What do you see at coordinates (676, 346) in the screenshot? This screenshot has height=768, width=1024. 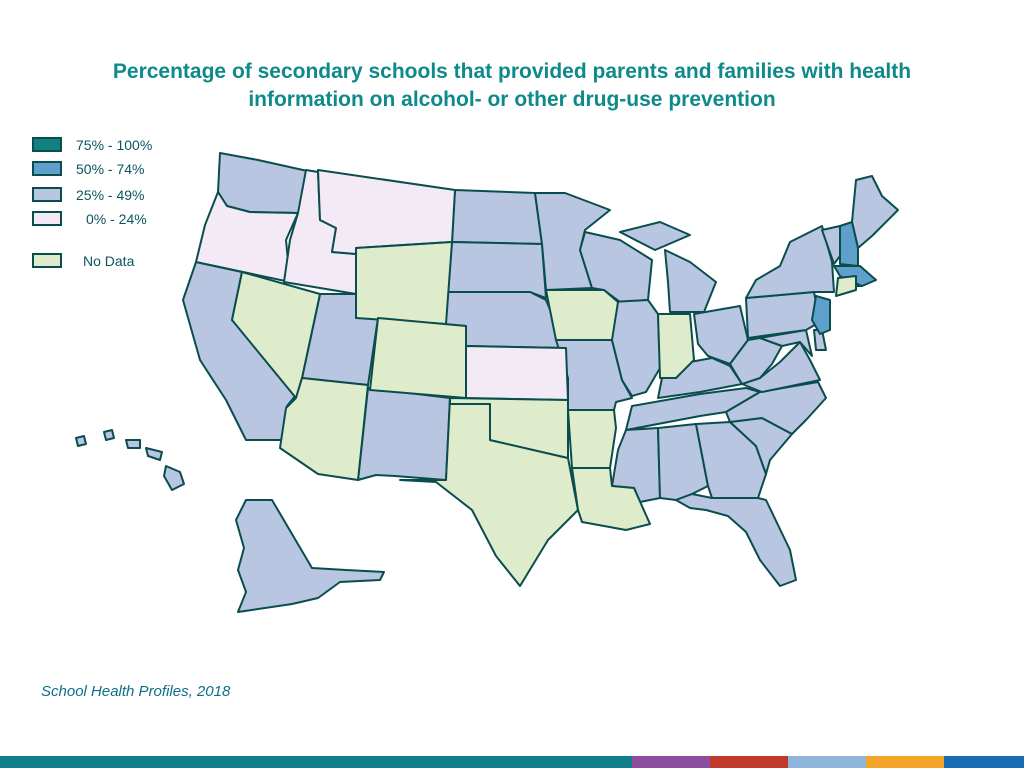 I see `state-indiana` at bounding box center [676, 346].